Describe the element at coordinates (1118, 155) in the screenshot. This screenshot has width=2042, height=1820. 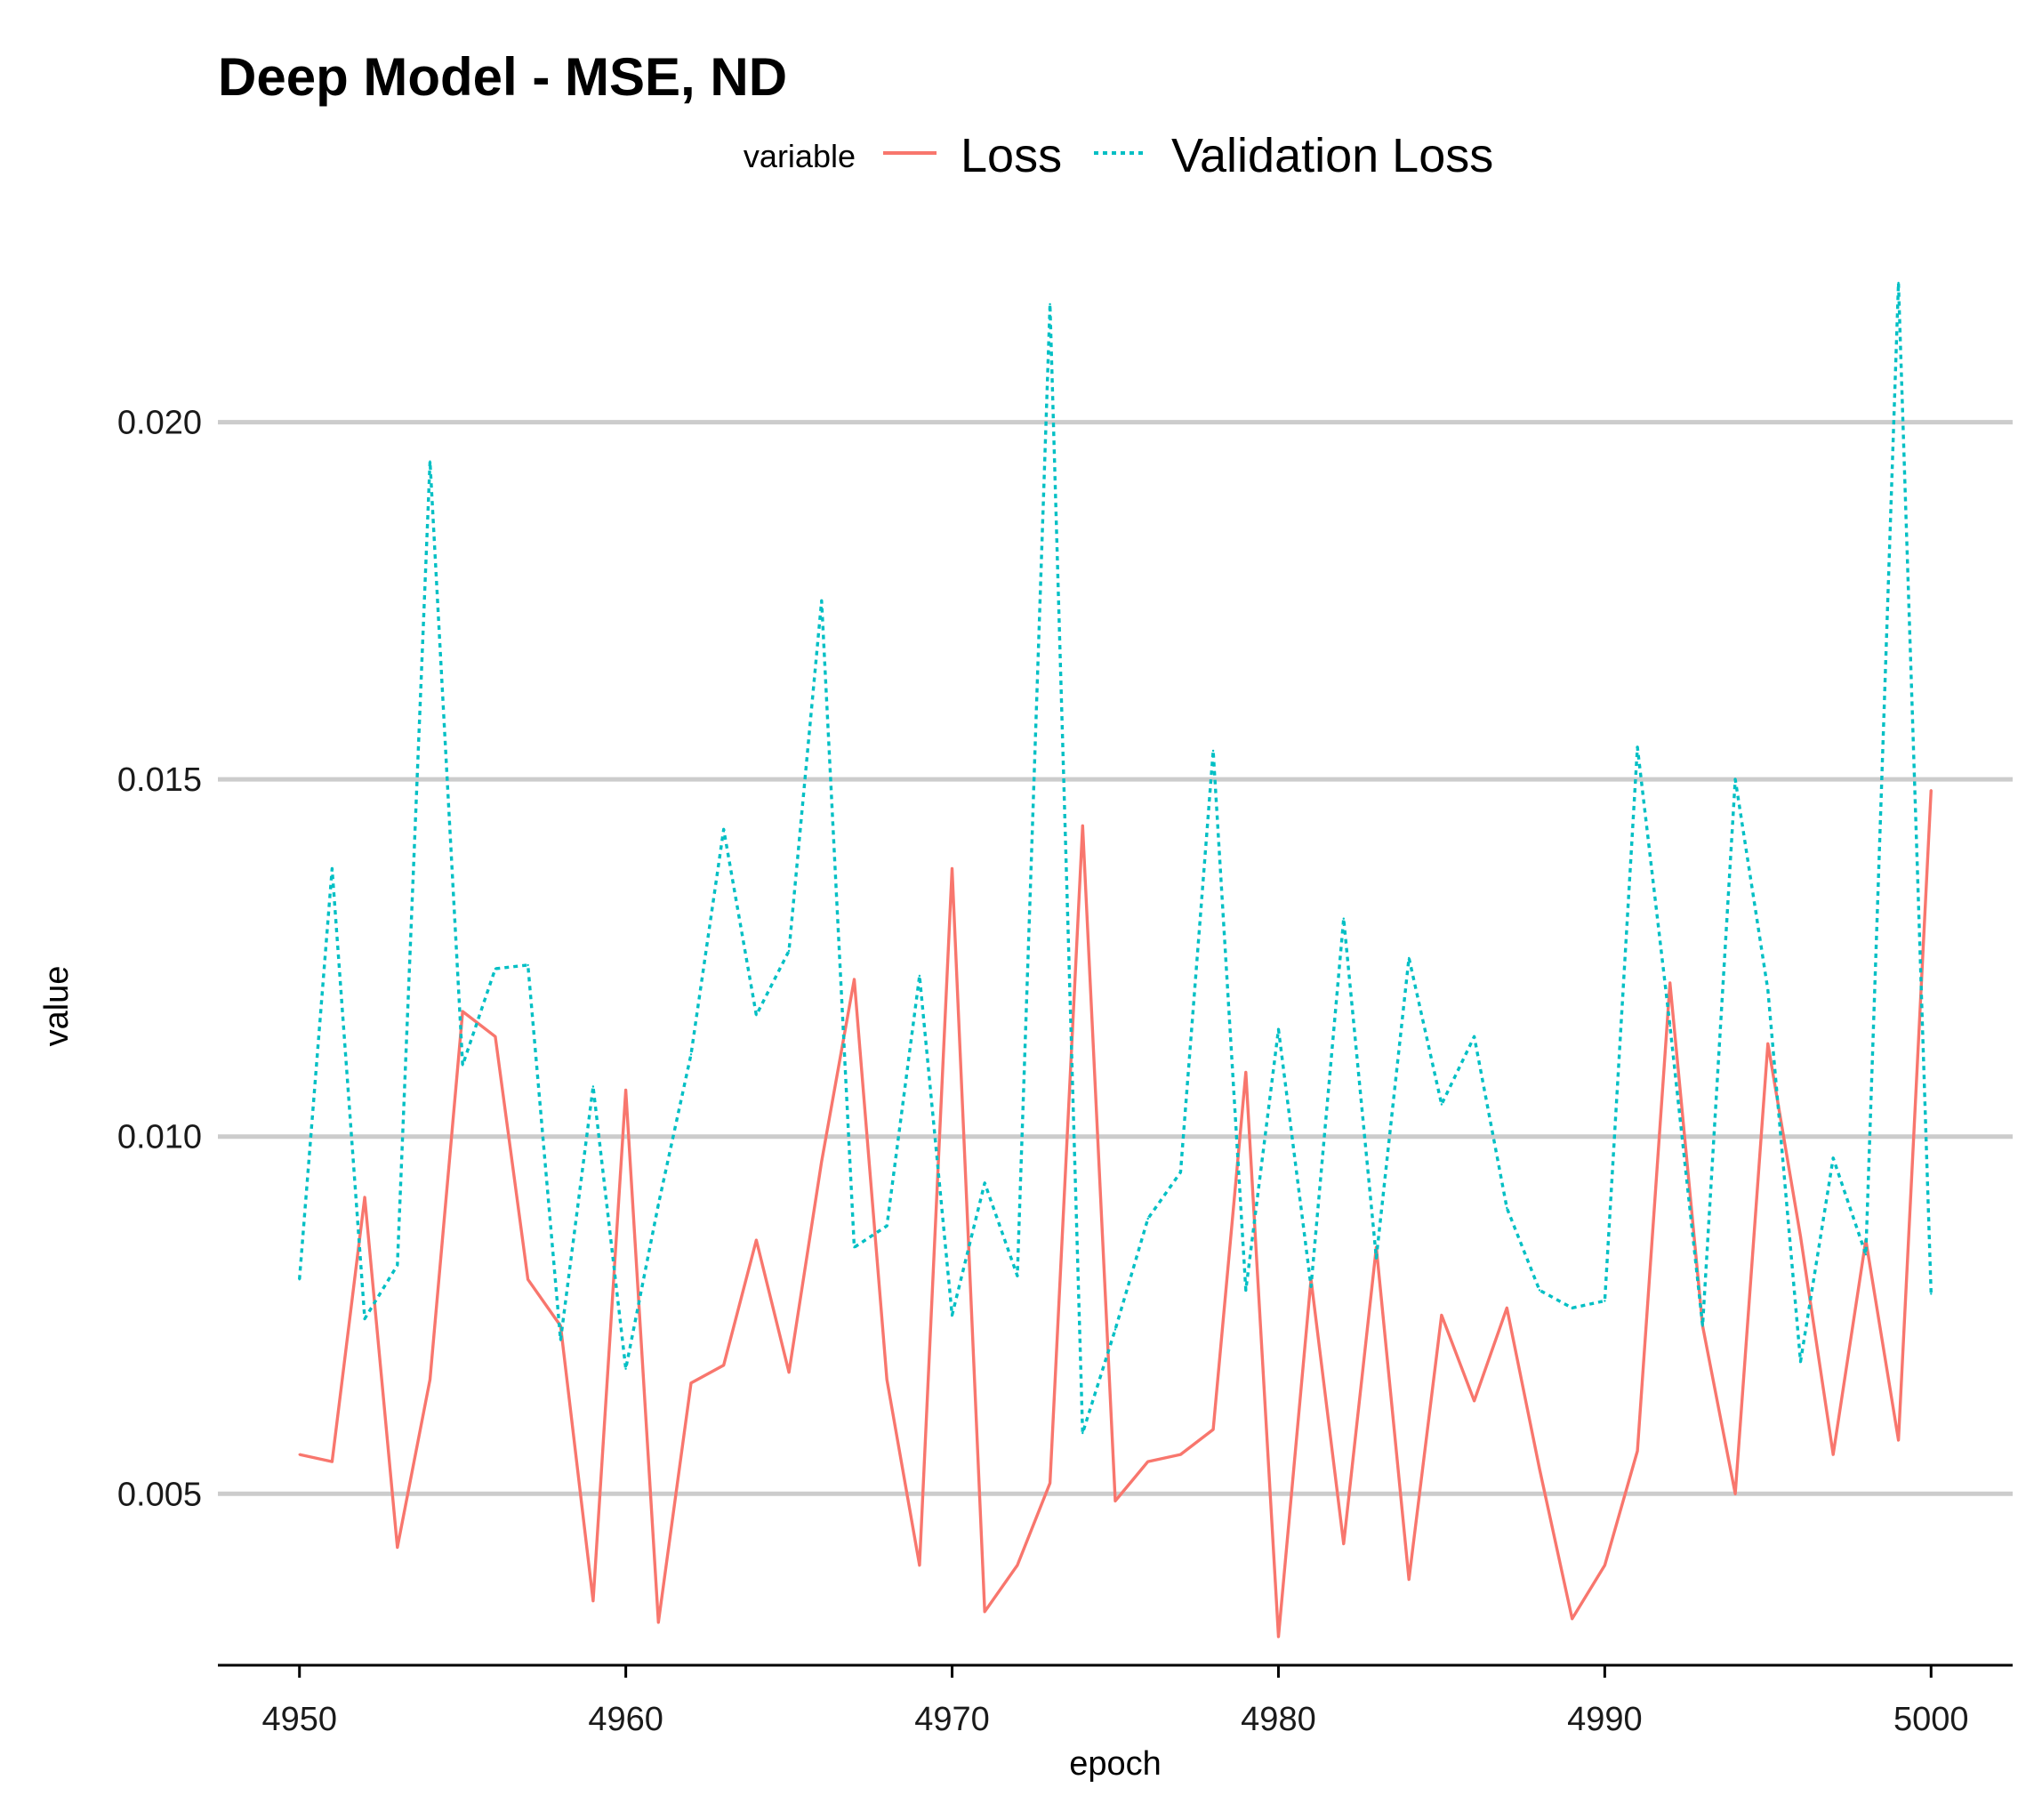
I see `legend: variable Loss Validation Loss` at that location.